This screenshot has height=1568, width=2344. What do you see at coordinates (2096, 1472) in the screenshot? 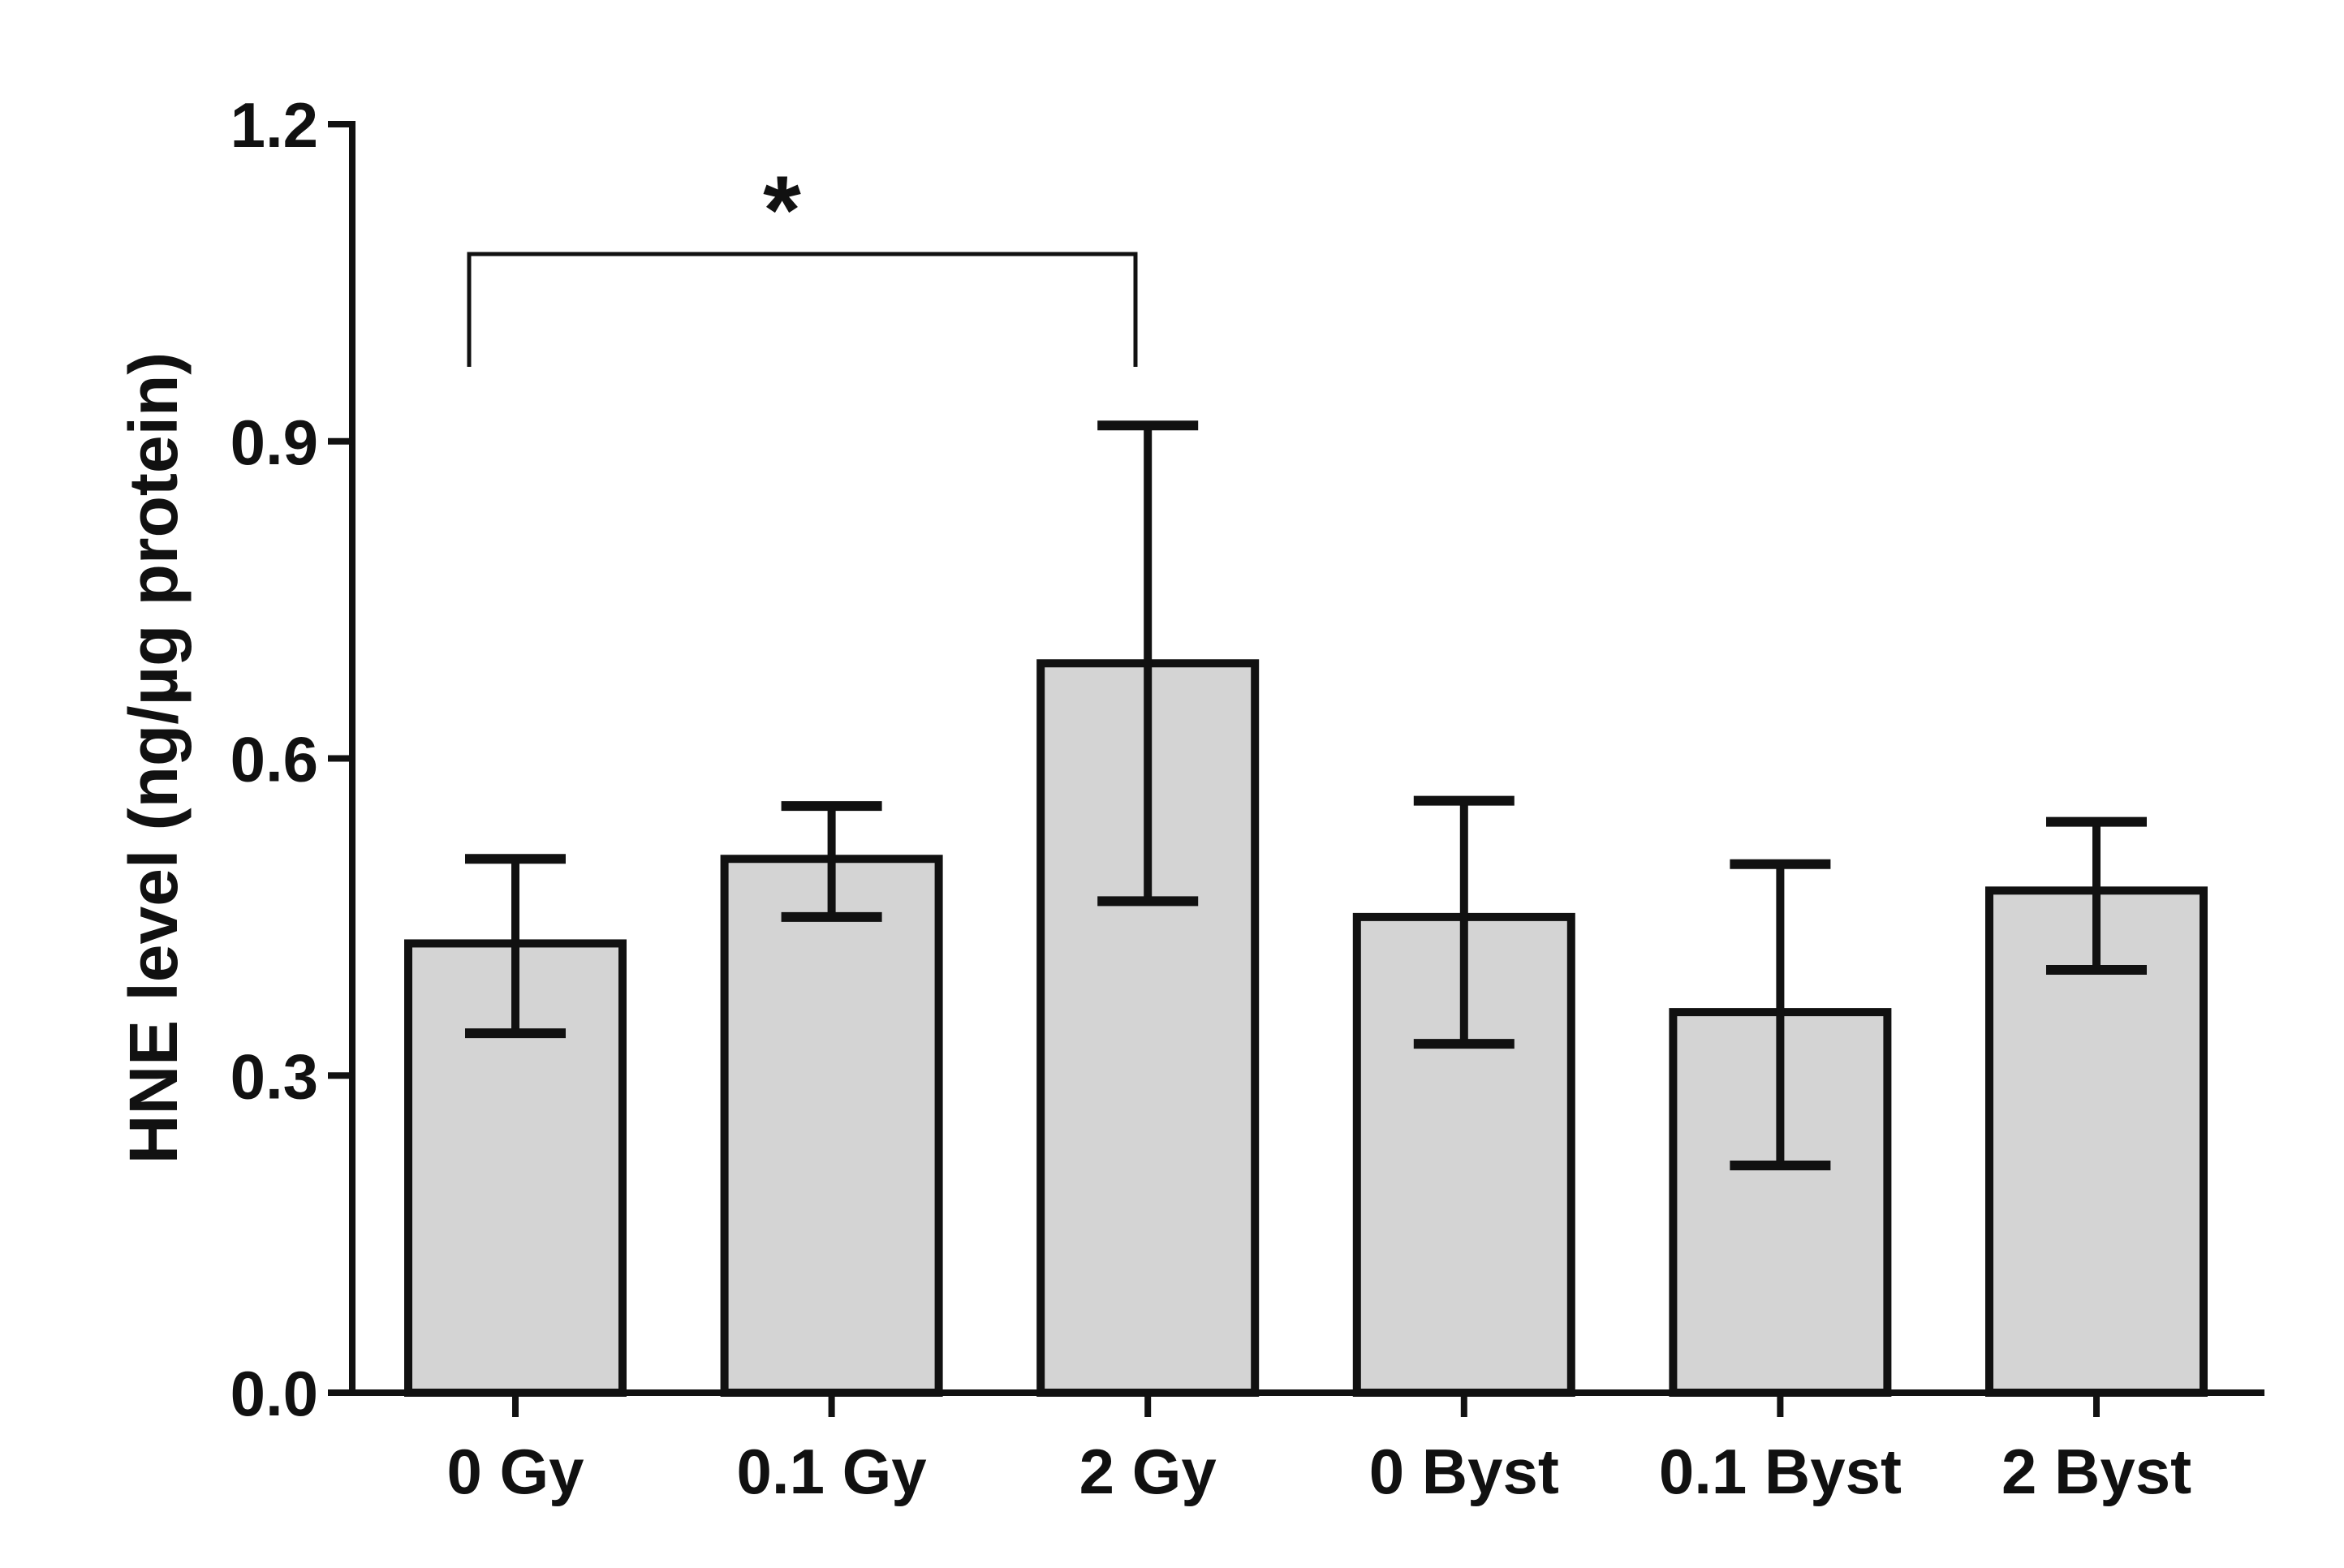
I see `x-tick-label: 2 Byst` at bounding box center [2096, 1472].